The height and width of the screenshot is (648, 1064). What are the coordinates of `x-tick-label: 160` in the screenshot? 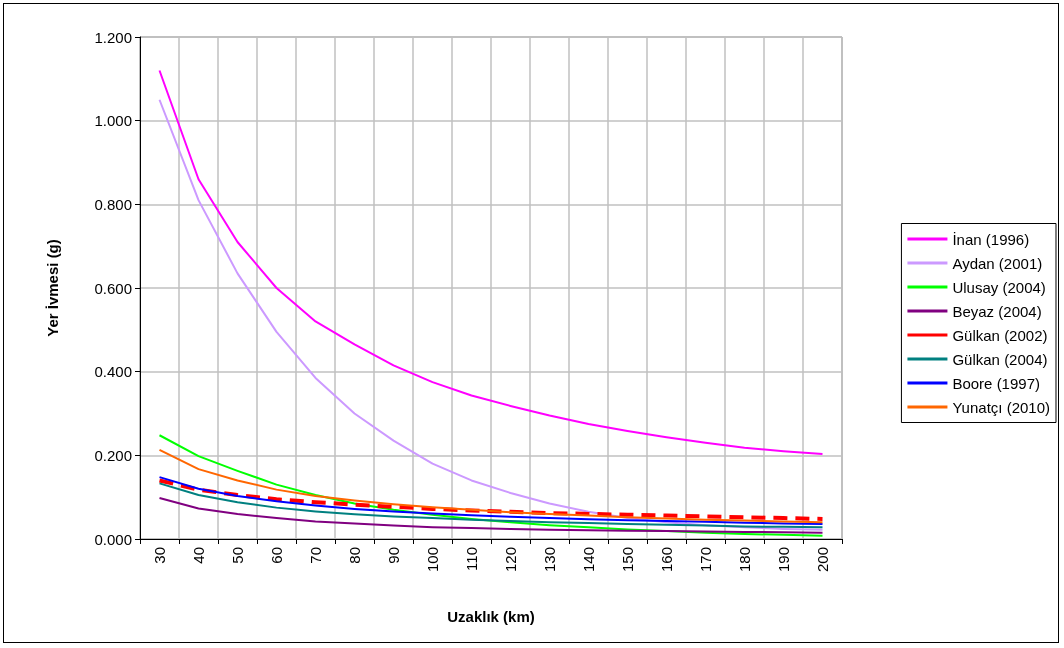 It's located at (666, 560).